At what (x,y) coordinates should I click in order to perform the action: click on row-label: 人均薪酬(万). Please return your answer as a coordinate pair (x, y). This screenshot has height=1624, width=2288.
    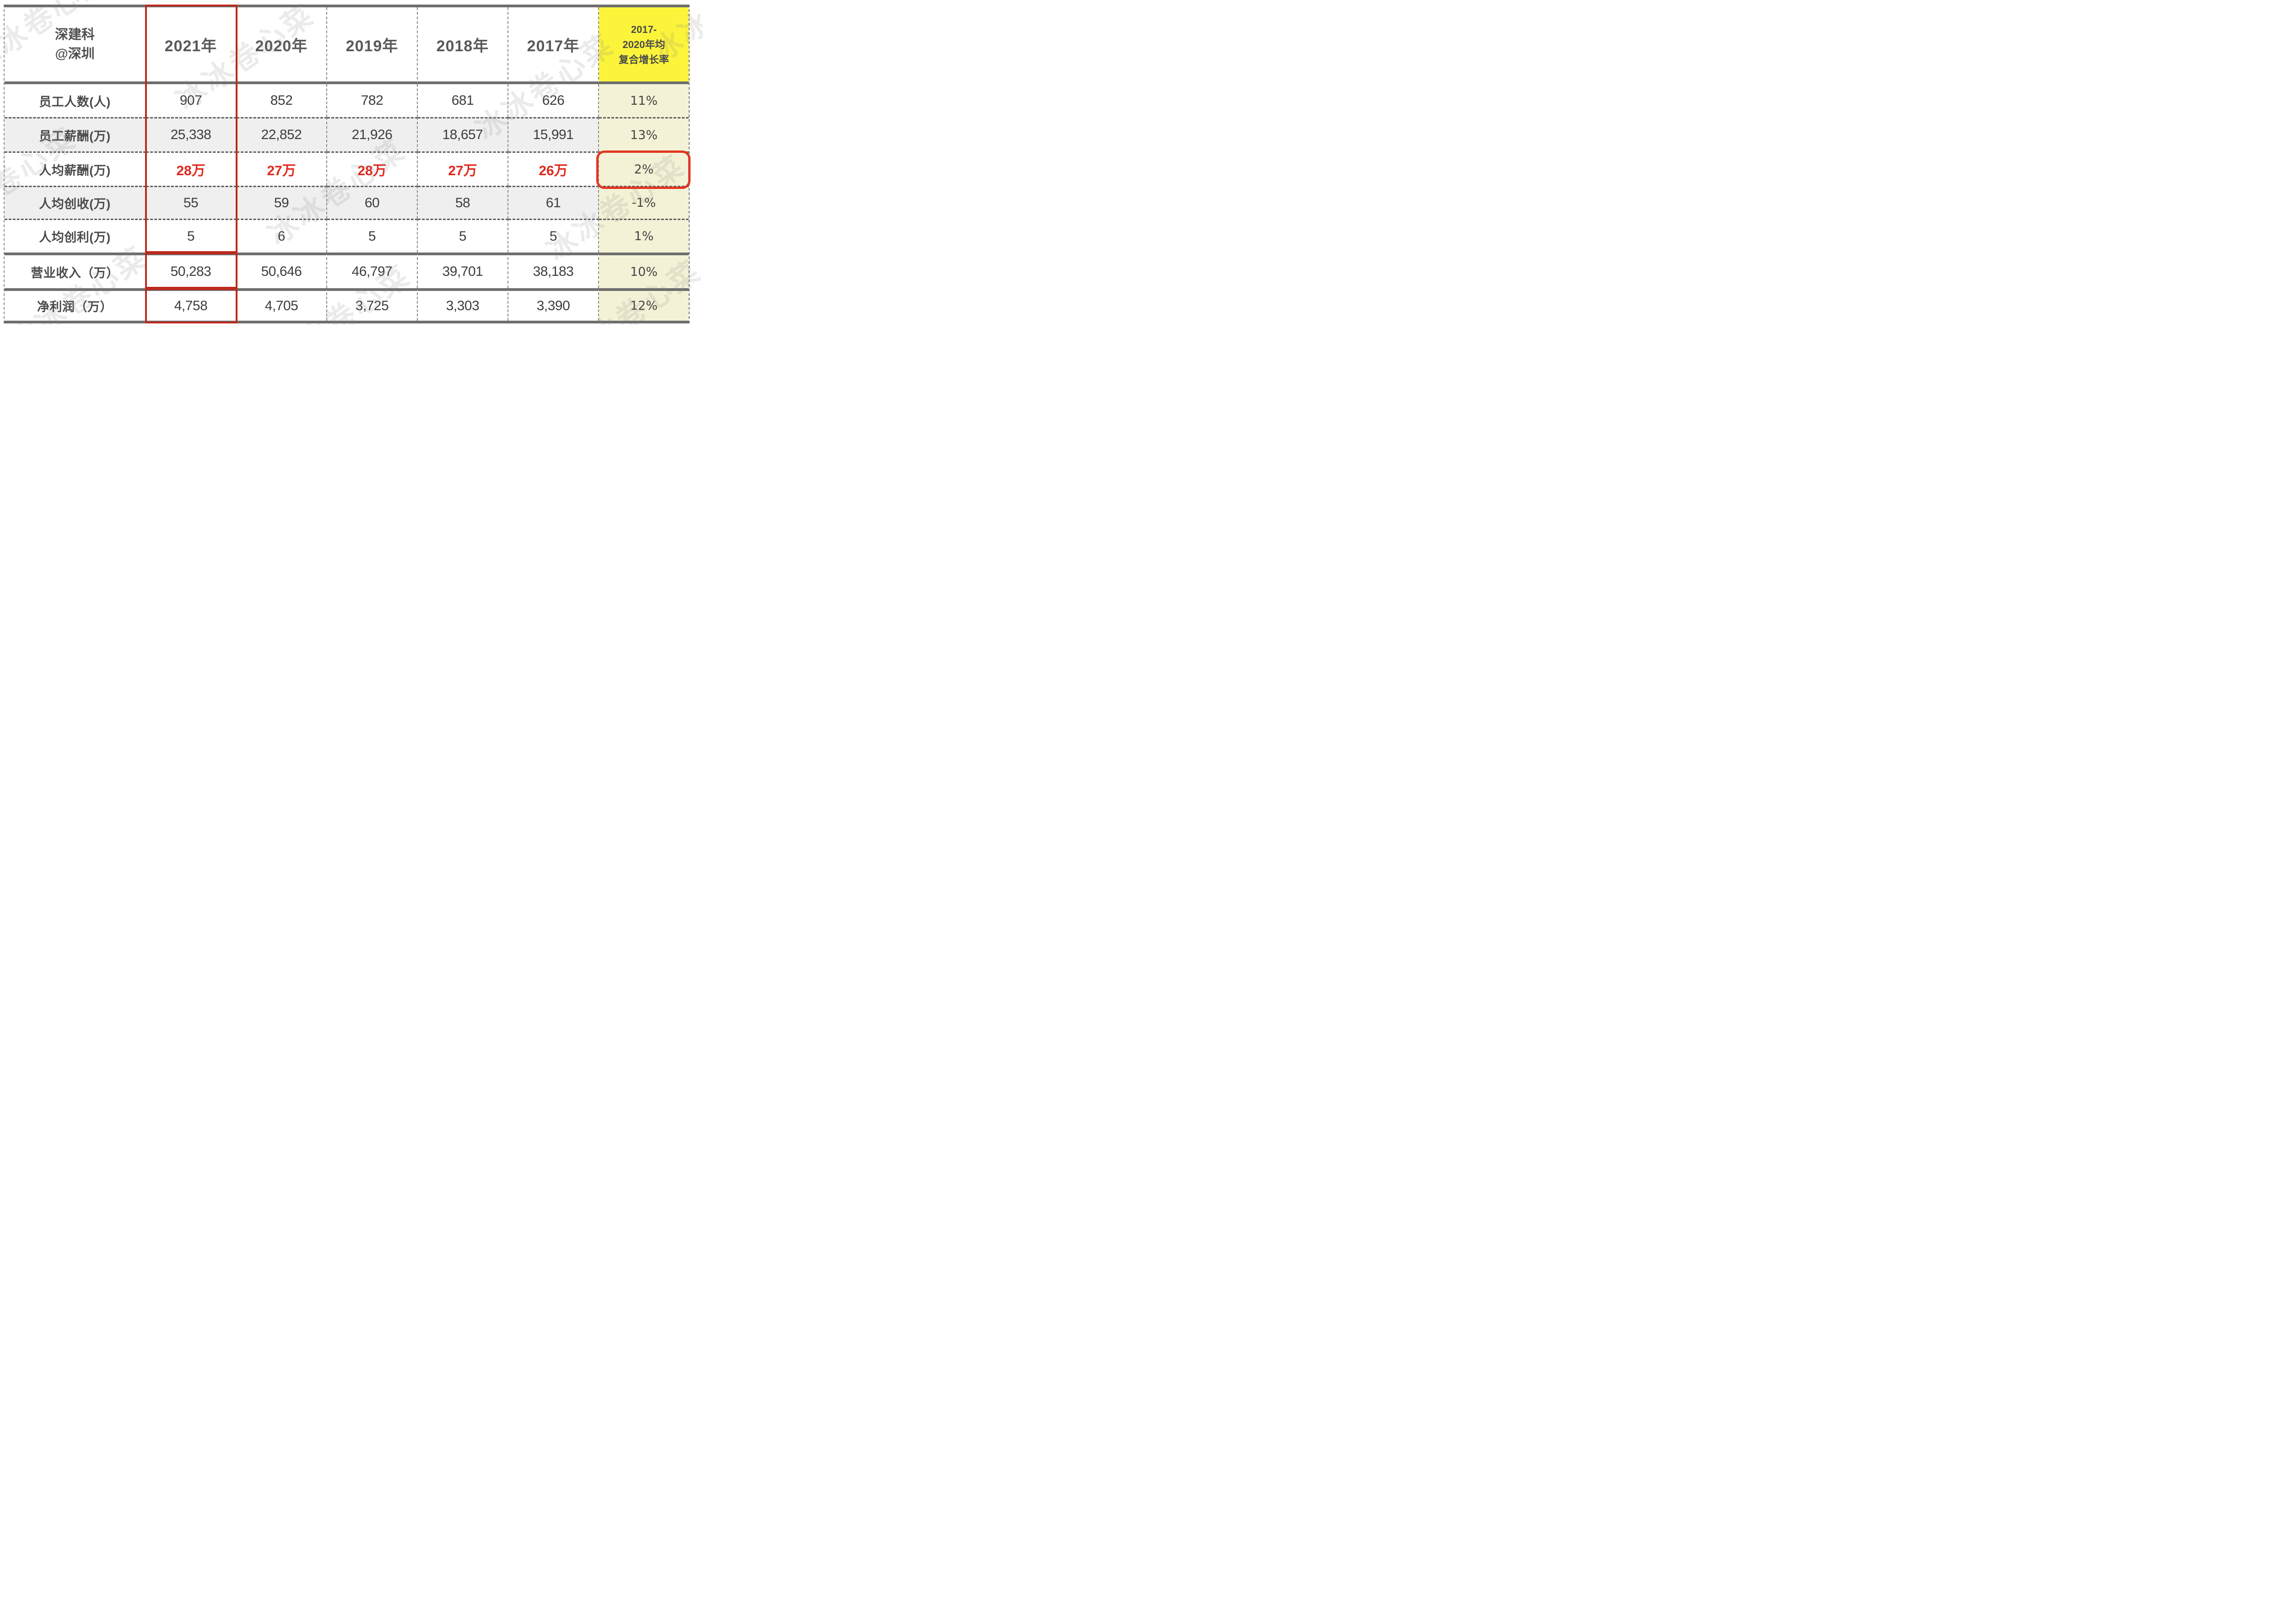
    Looking at the image, I should click on (75, 168).